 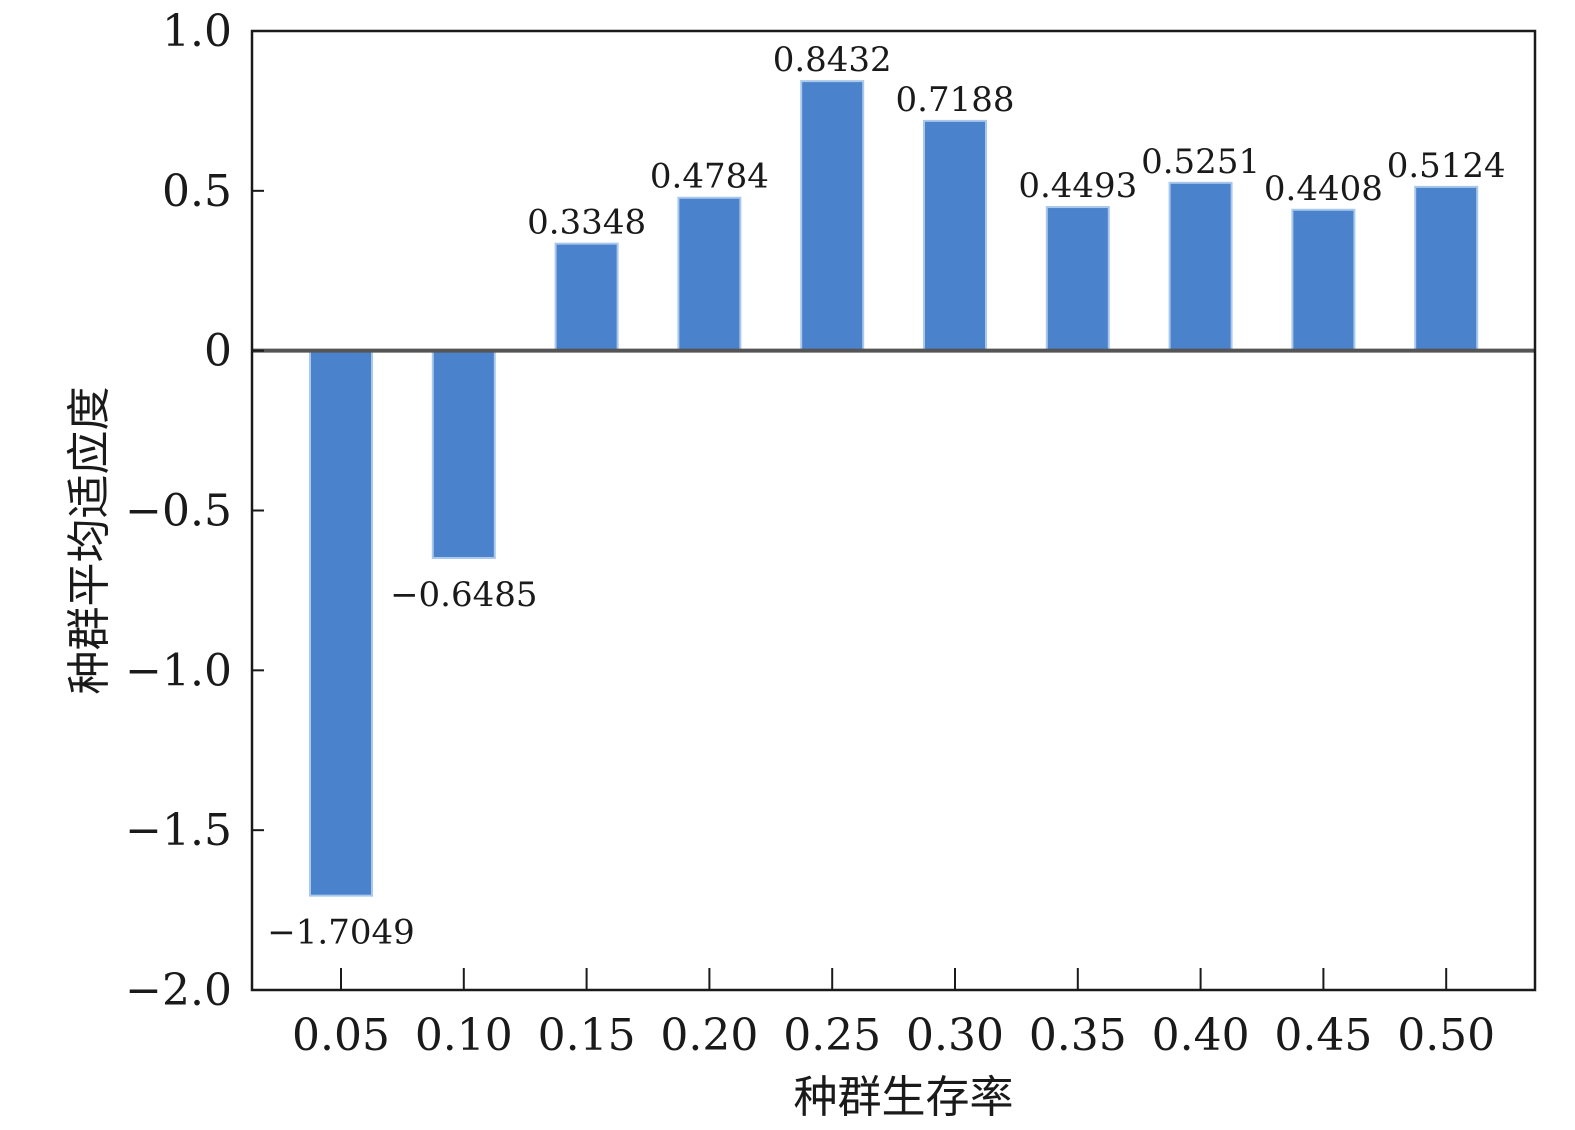 What do you see at coordinates (586, 297) in the screenshot?
I see `bar-0.15` at bounding box center [586, 297].